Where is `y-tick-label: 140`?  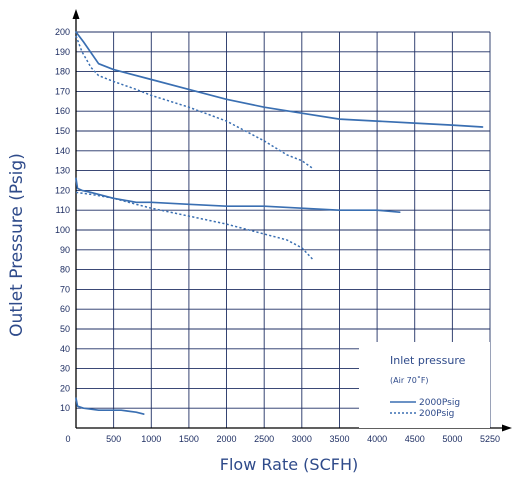
y-tick-label: 140 is located at coordinates (62, 151).